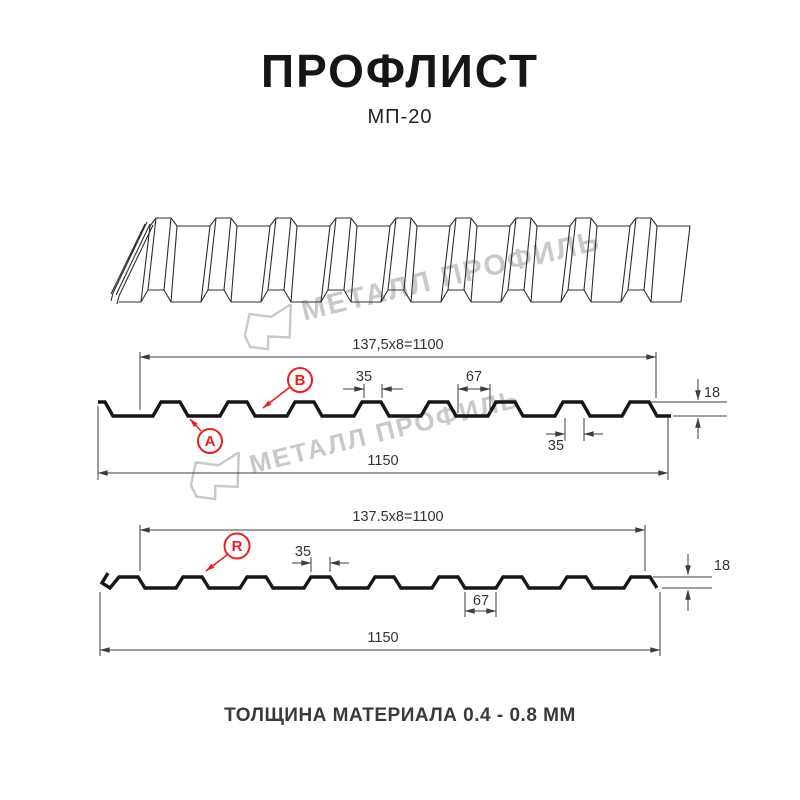 The image size is (800, 800). What do you see at coordinates (237, 546) in the screenshot?
I see `marker-r-letter: R` at bounding box center [237, 546].